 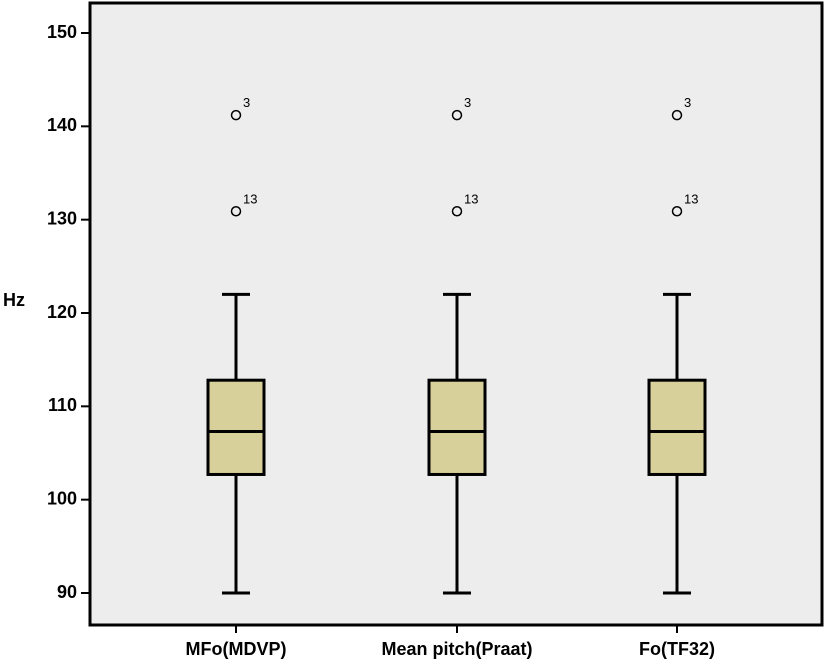 What do you see at coordinates (236, 649) in the screenshot?
I see `category-label-1: MFo(MDVP)` at bounding box center [236, 649].